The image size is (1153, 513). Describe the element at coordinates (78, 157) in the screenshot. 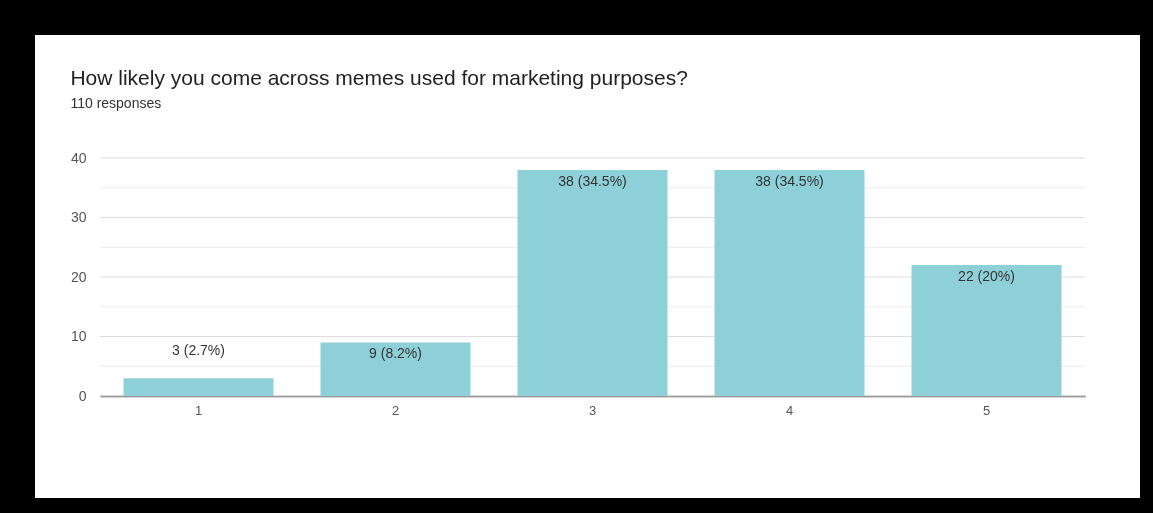

I see `y-tick-label: 40` at that location.